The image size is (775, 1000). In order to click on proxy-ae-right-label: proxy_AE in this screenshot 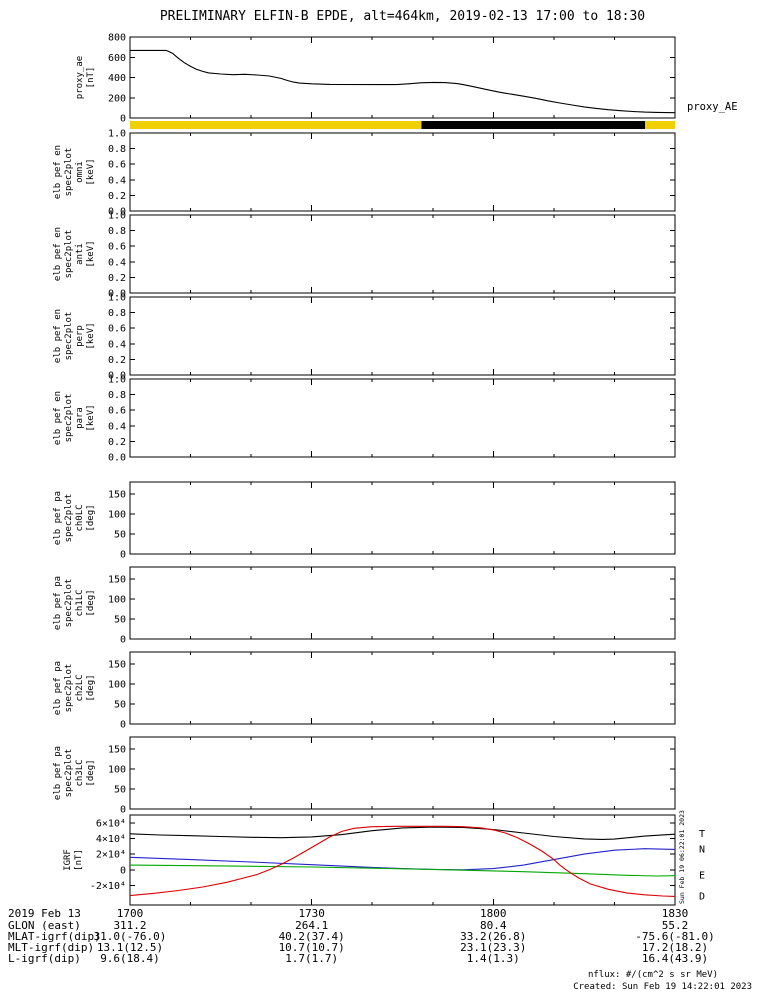, I will do `click(712, 107)`.